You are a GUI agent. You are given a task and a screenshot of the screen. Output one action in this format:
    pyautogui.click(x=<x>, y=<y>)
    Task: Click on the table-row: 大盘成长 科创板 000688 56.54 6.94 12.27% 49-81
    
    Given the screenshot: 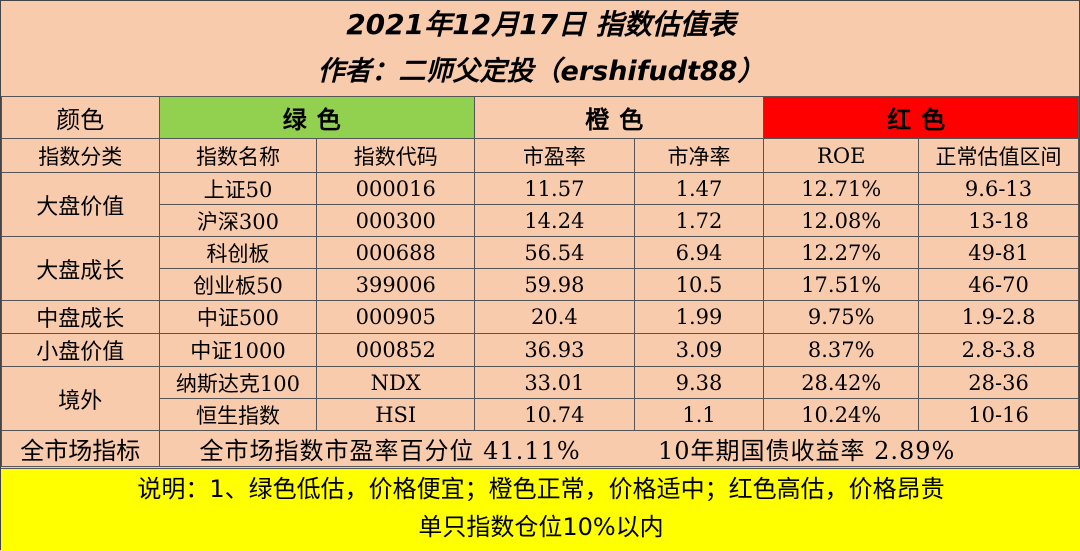 What is the action you would take?
    pyautogui.click(x=540, y=268)
    